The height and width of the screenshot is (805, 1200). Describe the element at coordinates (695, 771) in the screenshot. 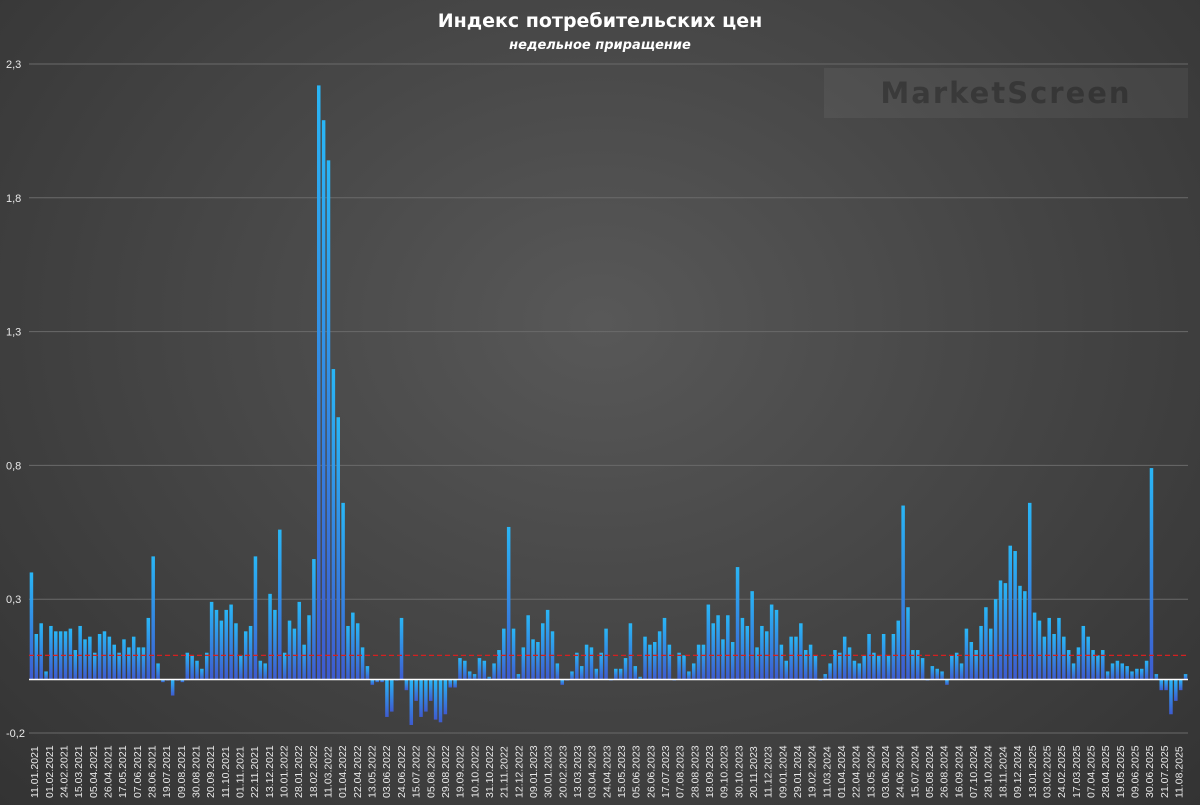

I see `x-tick-label: 28.08.2023` at that location.